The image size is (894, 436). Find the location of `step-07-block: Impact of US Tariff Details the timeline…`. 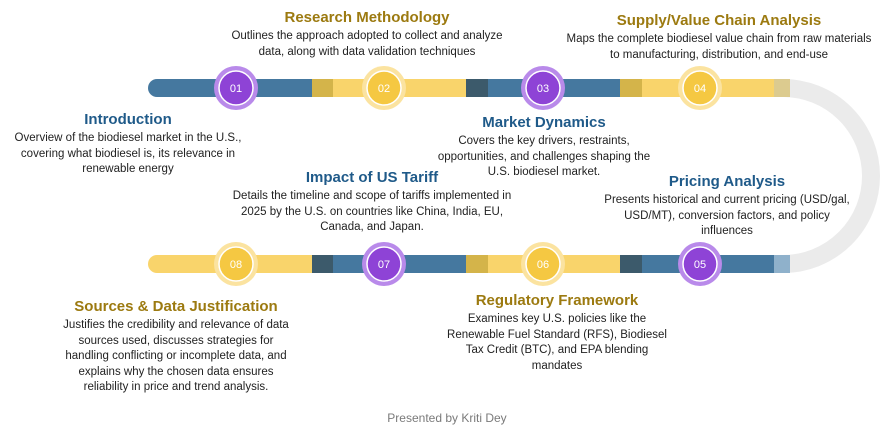

step-07-block: Impact of US Tariff Details the timeline… is located at coordinates (372, 202).